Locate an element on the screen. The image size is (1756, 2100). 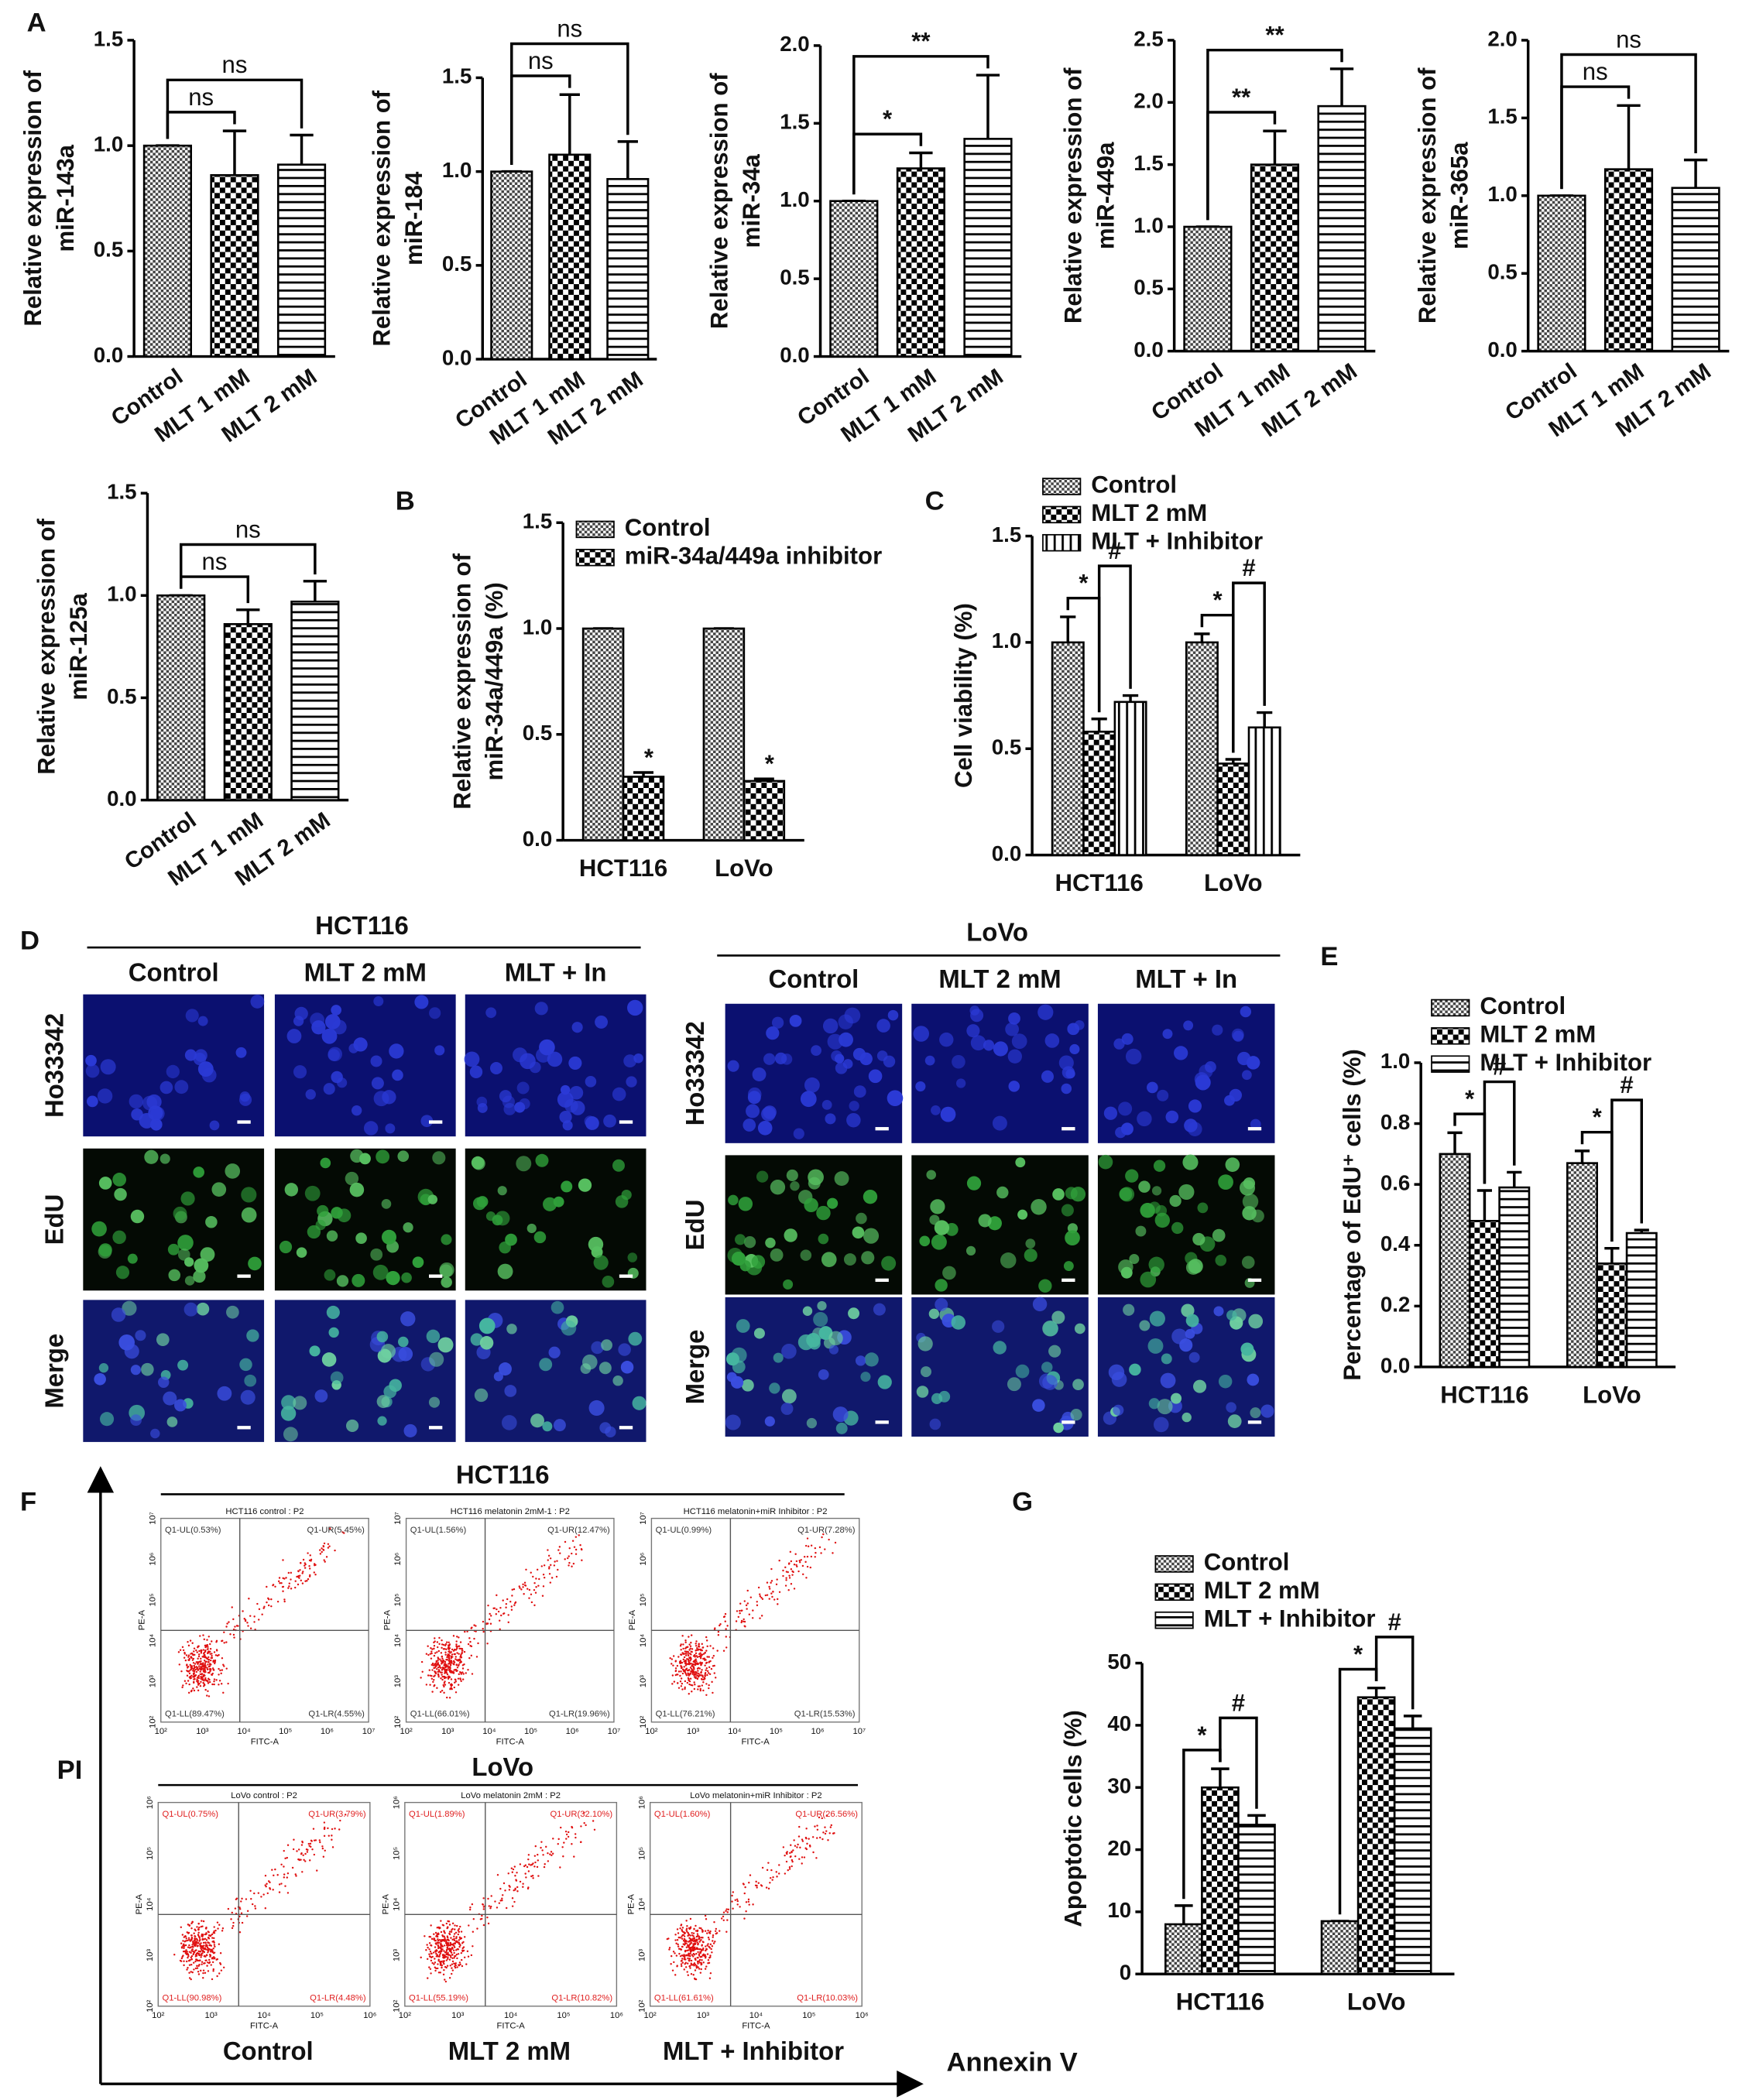
quadrant-label: Q1-UR(7.28%) is located at coordinates (826, 1530).